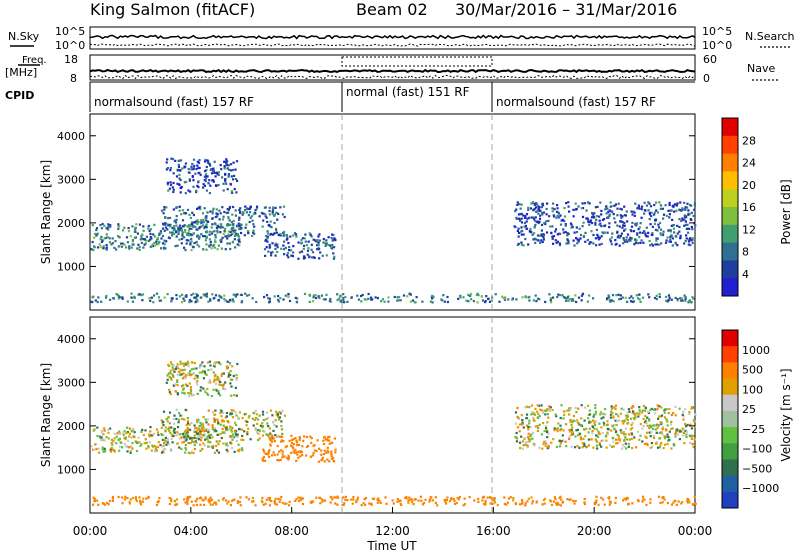 The height and width of the screenshot is (554, 800). Describe the element at coordinates (392, 522) in the screenshot. I see `x-axis: 00:00 04:00 08:00 12:00 16:00 20:00 00:00` at that location.